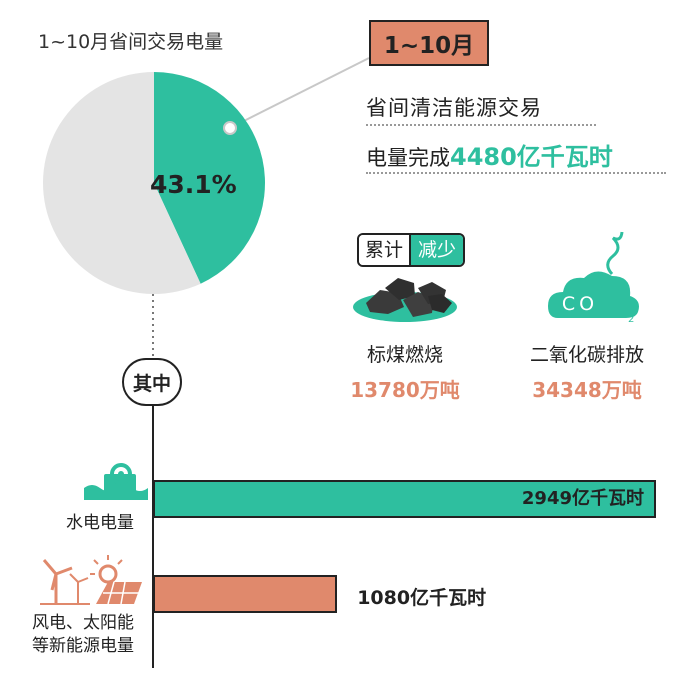 This screenshot has height=700, width=700. I want to click on bar-renewable-value: 1080亿千瓦时, so click(422, 598).